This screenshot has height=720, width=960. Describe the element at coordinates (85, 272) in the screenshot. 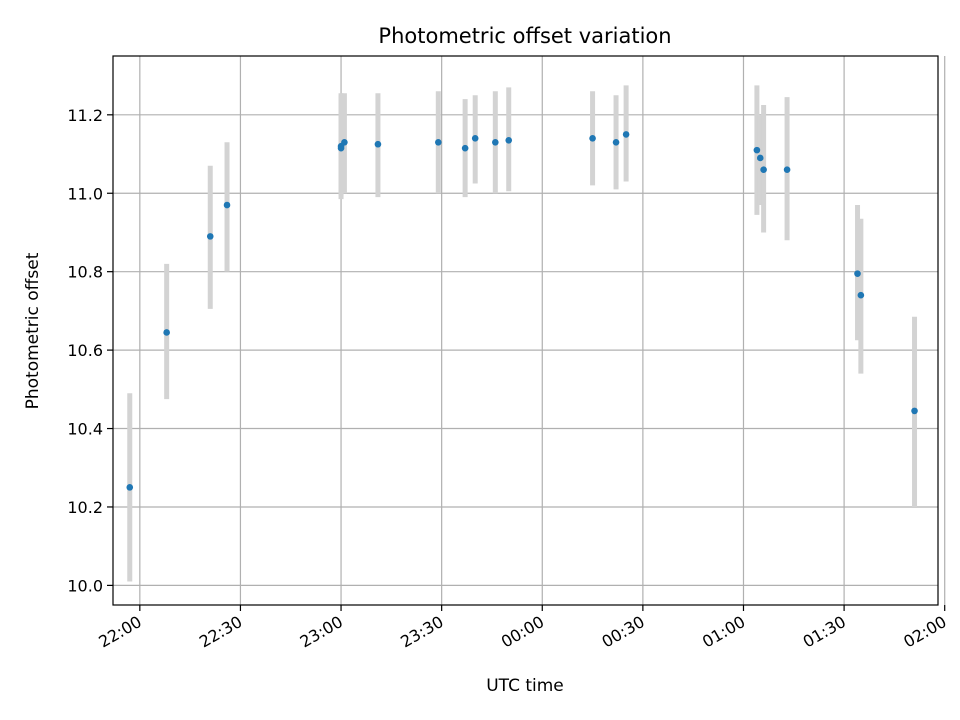

I see `y-tick-label: 10.8` at that location.